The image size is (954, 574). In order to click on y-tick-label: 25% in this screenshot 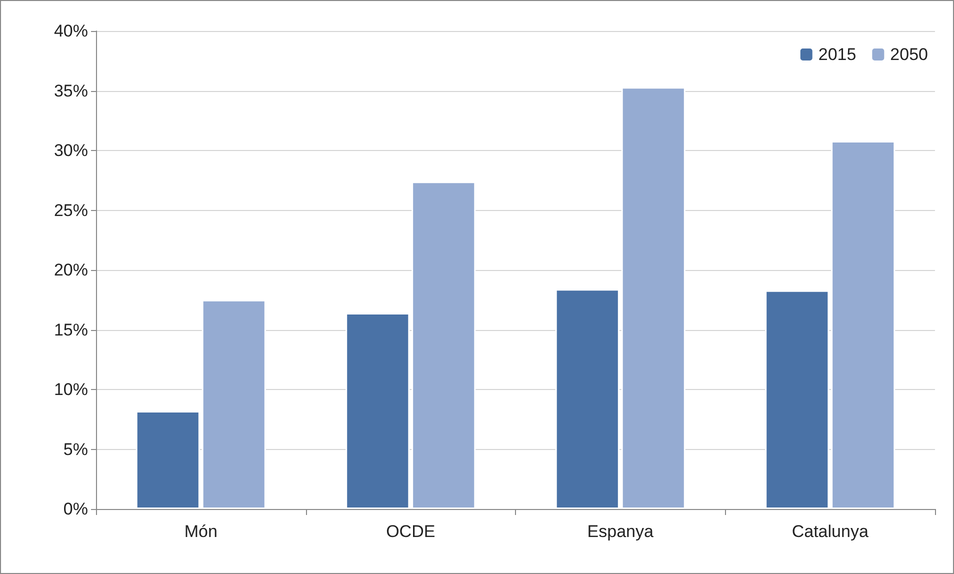, I will do `click(71, 210)`.